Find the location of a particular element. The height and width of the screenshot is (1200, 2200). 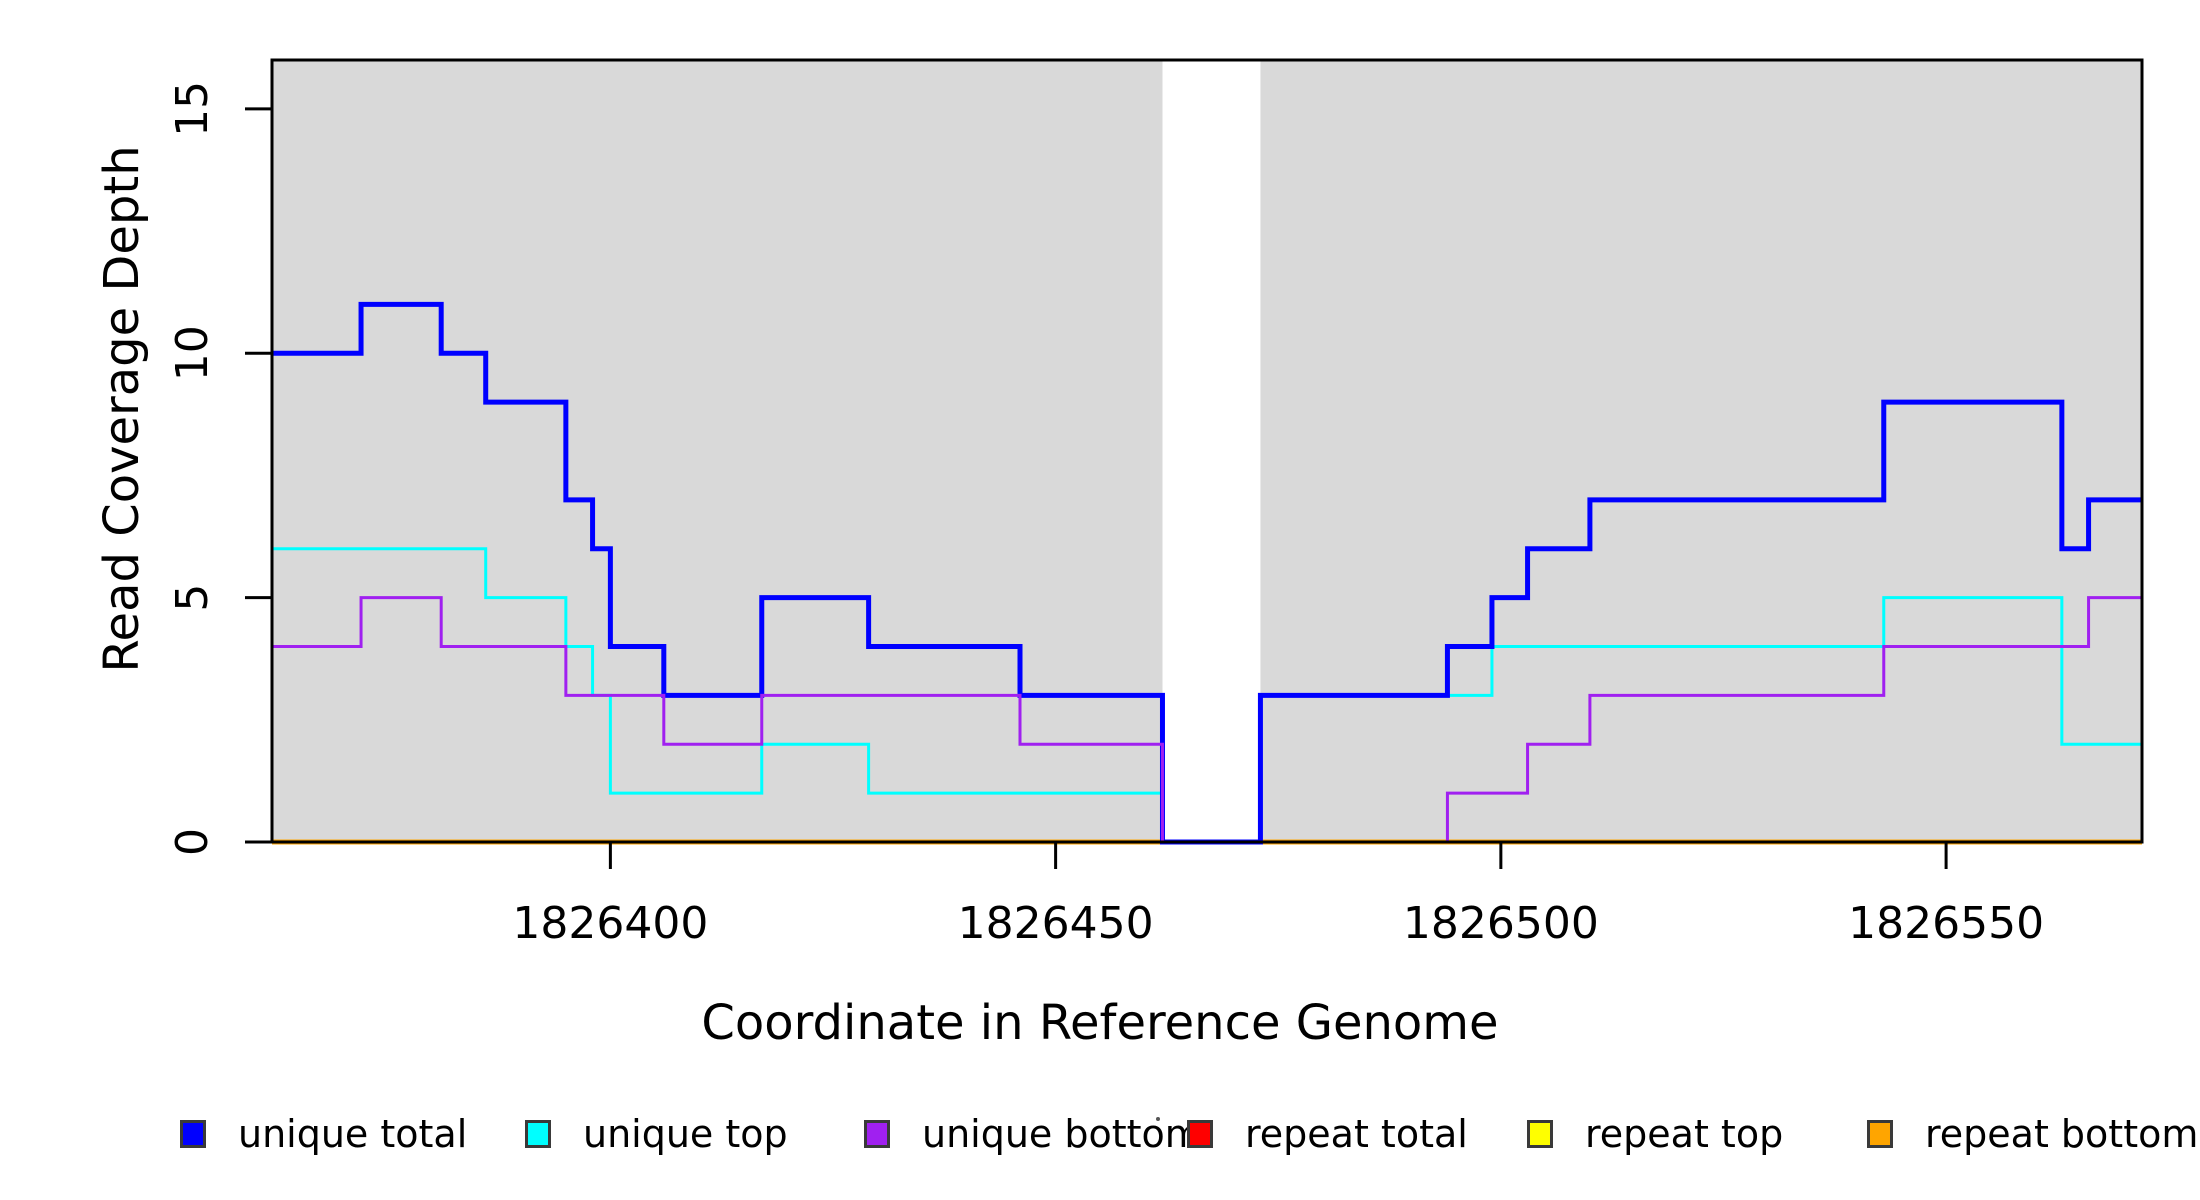

x-tick-label: 1826550 is located at coordinates (1946, 923).